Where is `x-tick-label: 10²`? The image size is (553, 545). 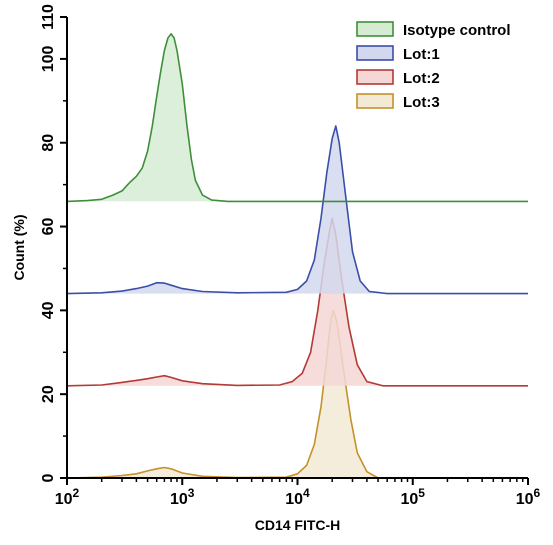 x-tick-label: 10² is located at coordinates (67, 497).